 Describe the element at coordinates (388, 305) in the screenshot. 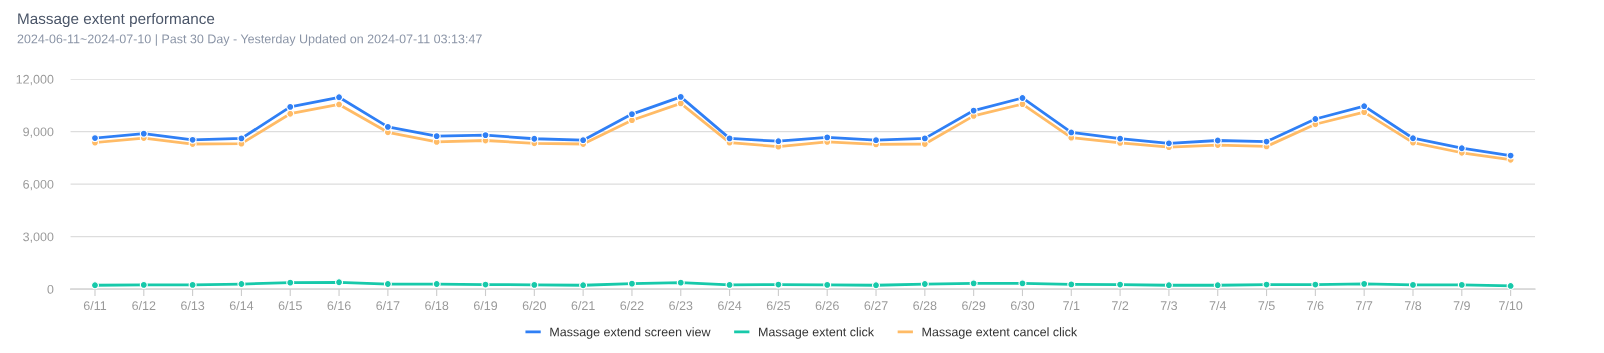

I see `x-tick-label: 6/17` at that location.